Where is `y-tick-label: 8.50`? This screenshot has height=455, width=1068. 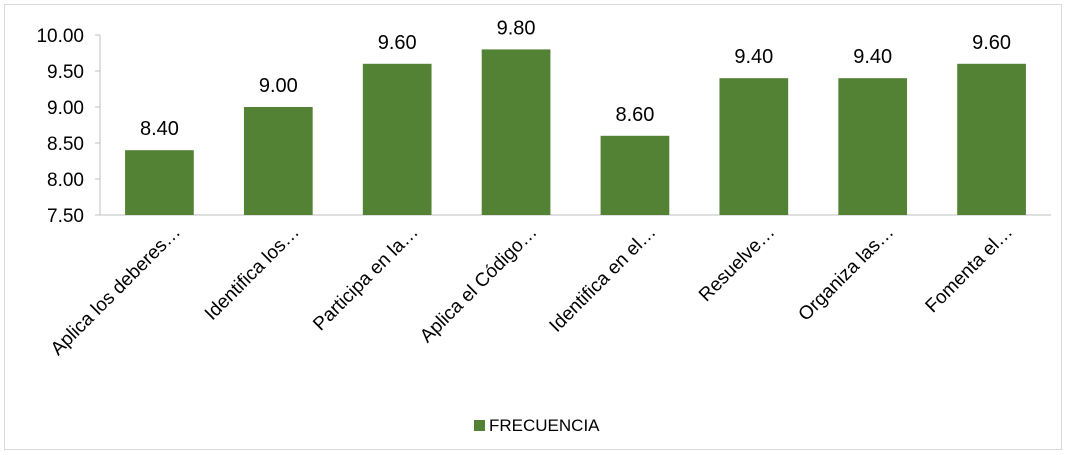 y-tick-label: 8.50 is located at coordinates (65, 144).